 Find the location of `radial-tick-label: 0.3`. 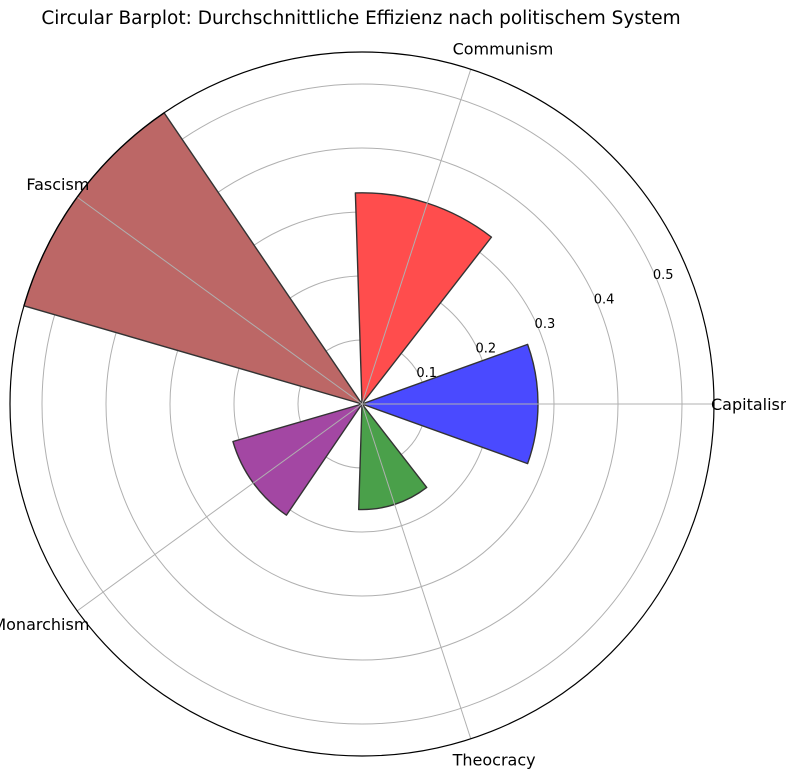

radial-tick-label: 0.3 is located at coordinates (545, 324).